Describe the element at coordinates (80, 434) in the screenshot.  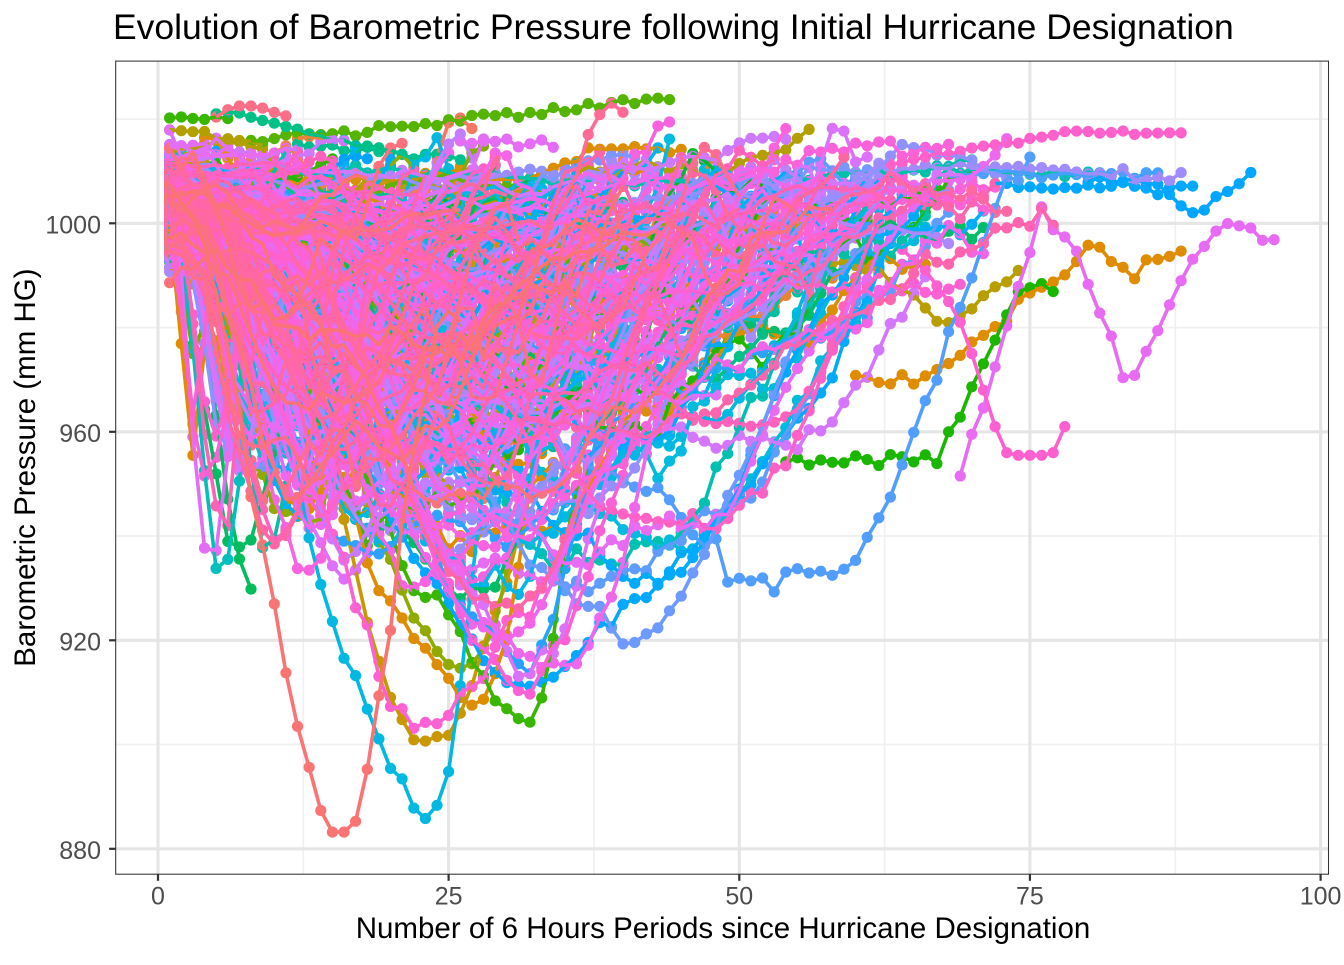
I see `svg-text: 960` at that location.